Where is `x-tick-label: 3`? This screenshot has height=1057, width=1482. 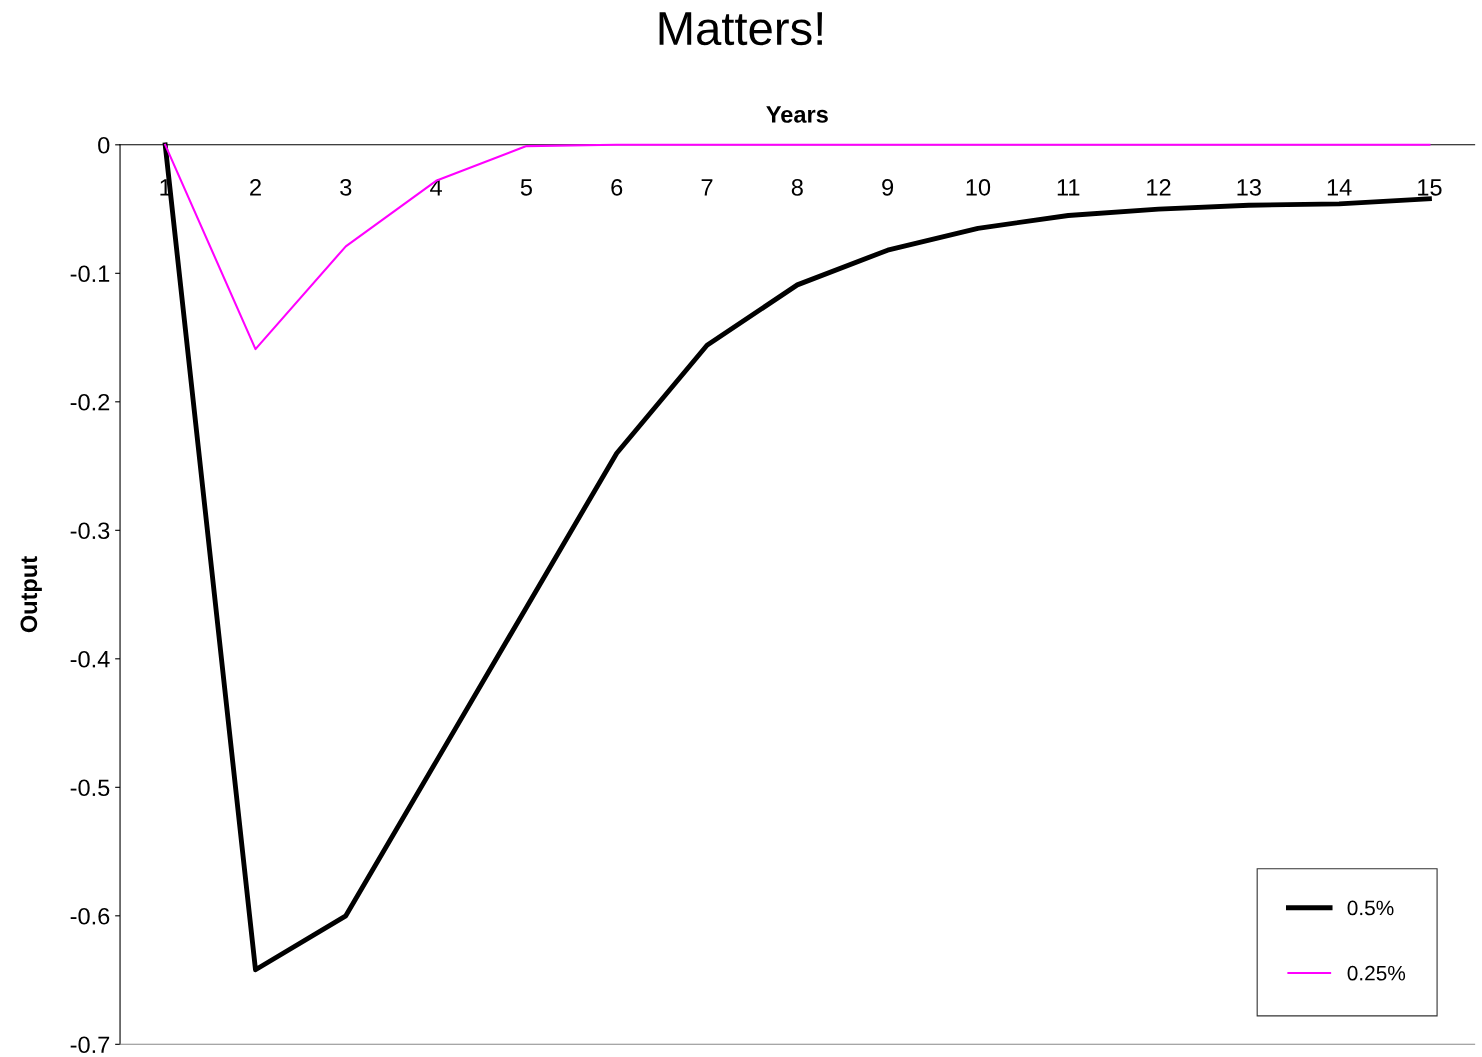
x-tick-label: 3 is located at coordinates (346, 187).